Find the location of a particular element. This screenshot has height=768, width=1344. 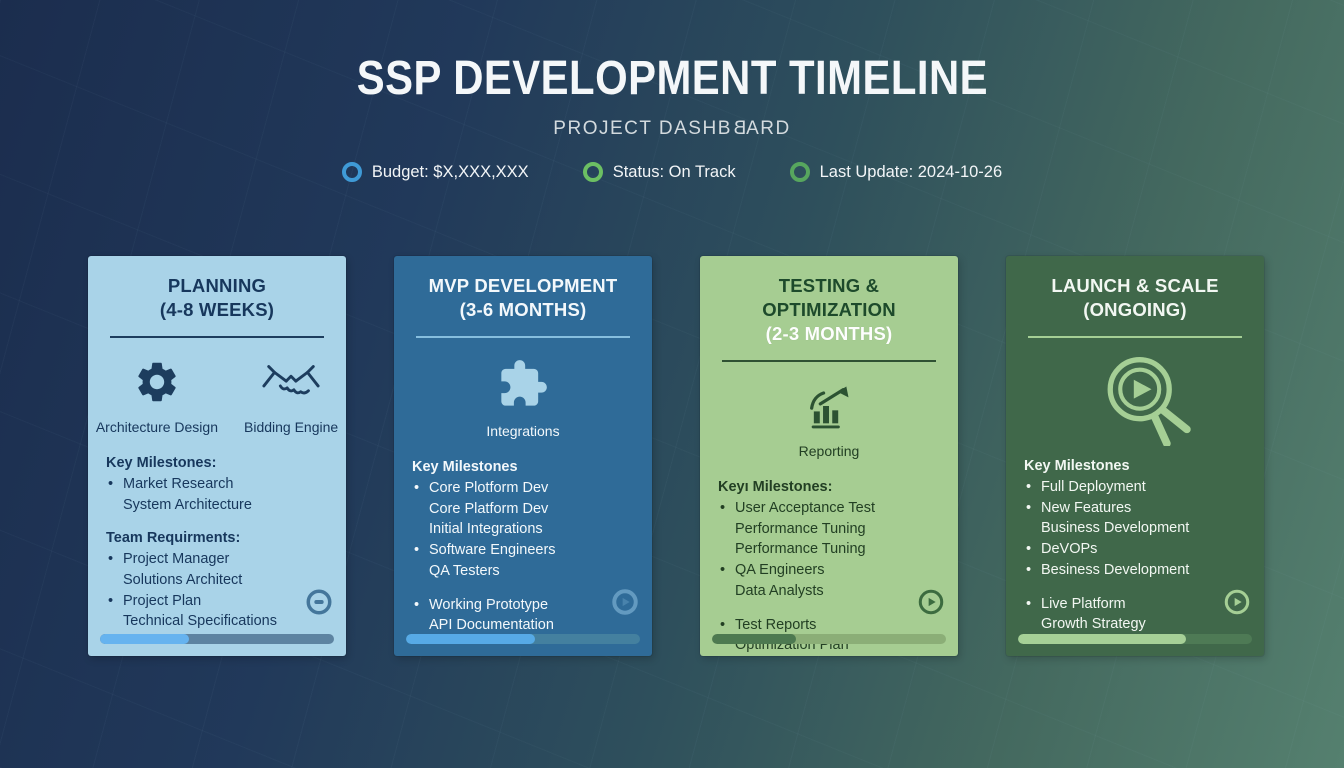

status-label: Status: On Track is located at coordinates (674, 171).